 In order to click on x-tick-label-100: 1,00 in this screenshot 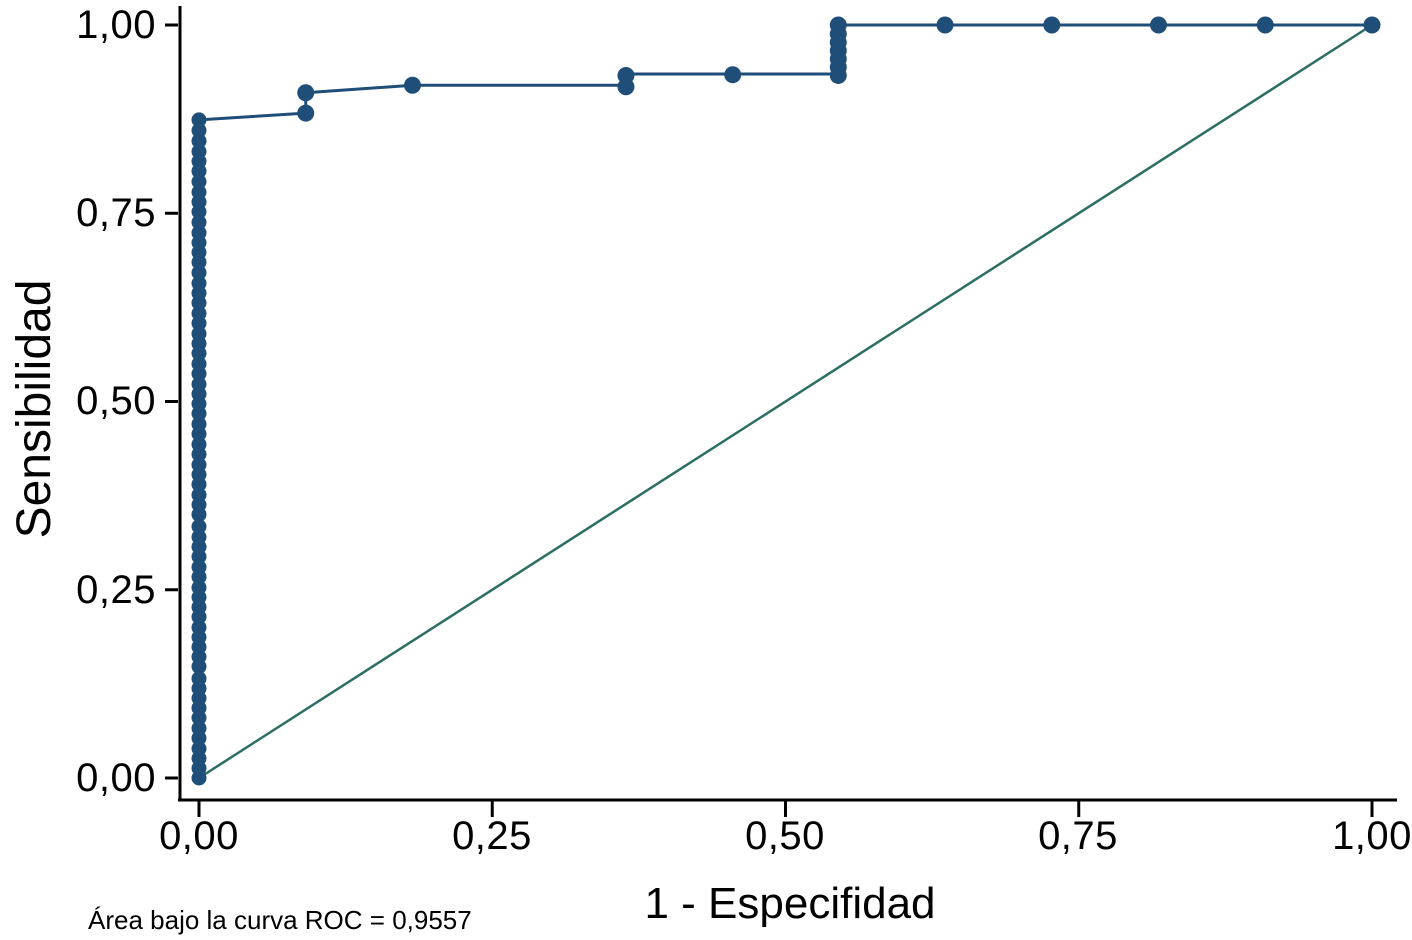, I will do `click(1372, 836)`.